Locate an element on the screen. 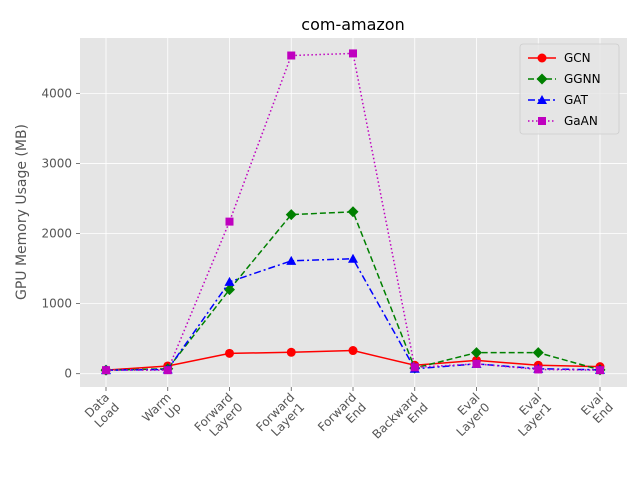  legend: GCN GGNN GAT GaAN is located at coordinates (569, 89).